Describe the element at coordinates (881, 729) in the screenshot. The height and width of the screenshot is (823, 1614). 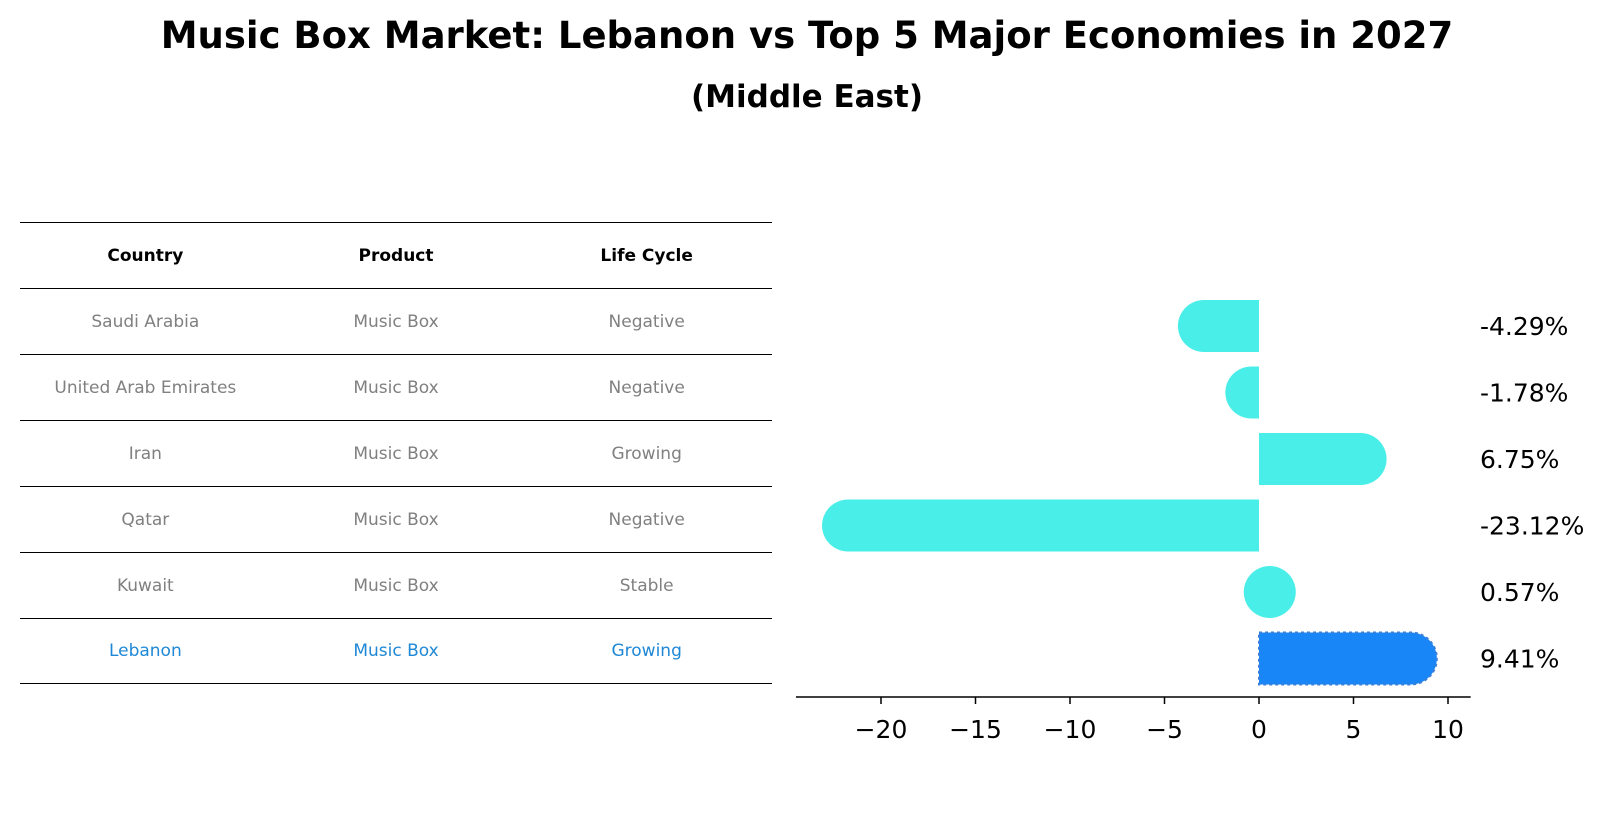
I see `x-tick-label: −20` at that location.